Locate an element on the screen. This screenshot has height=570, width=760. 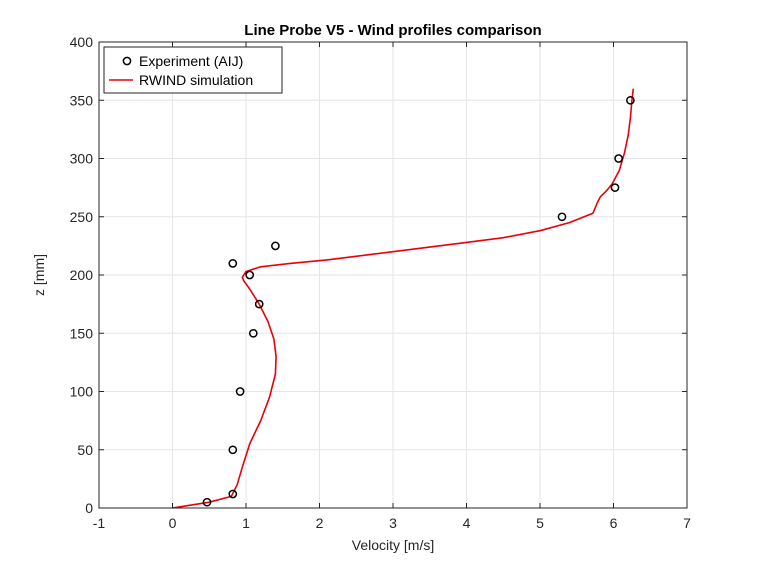
x-tick-label: 0 is located at coordinates (173, 523).